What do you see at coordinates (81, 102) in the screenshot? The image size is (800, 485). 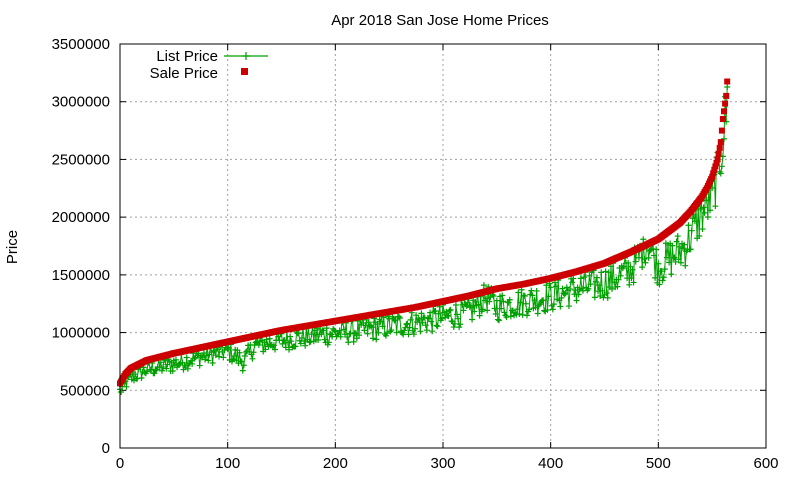 I see `y-tick-label: 3000000` at bounding box center [81, 102].